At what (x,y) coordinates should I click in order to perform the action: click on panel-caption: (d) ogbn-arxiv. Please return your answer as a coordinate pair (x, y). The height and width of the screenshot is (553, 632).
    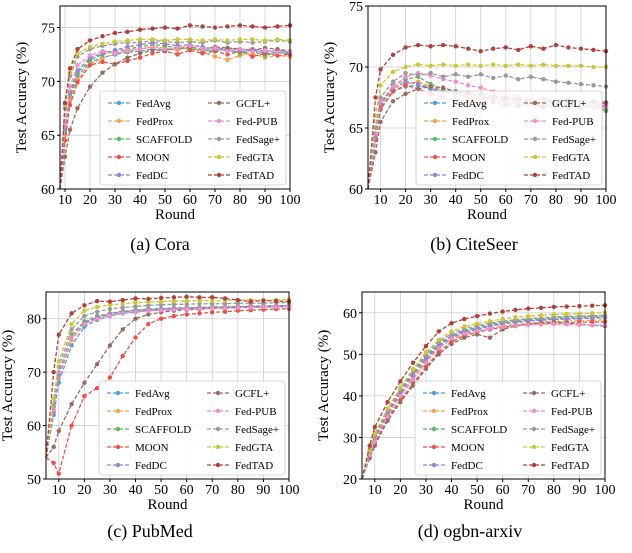
    Looking at the image, I should click on (470, 531).